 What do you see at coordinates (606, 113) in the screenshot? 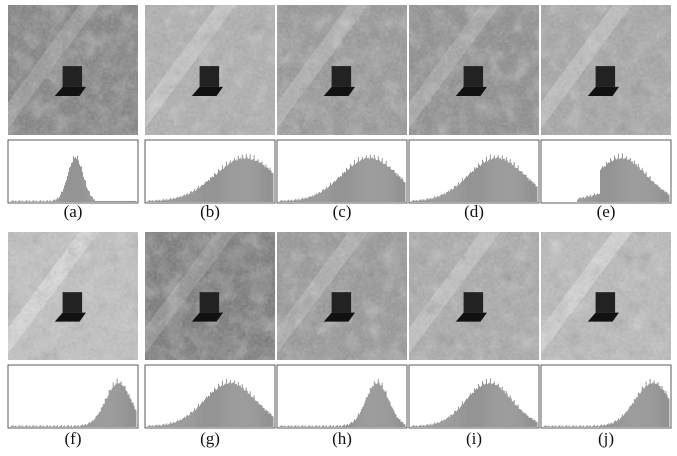
I see `panel: (e)` at bounding box center [606, 113].